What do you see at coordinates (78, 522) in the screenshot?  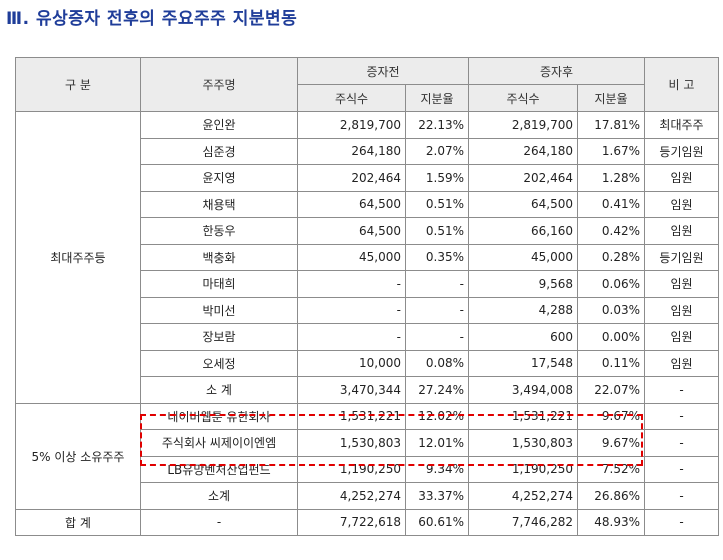 I see `total-label: 합 계` at bounding box center [78, 522].